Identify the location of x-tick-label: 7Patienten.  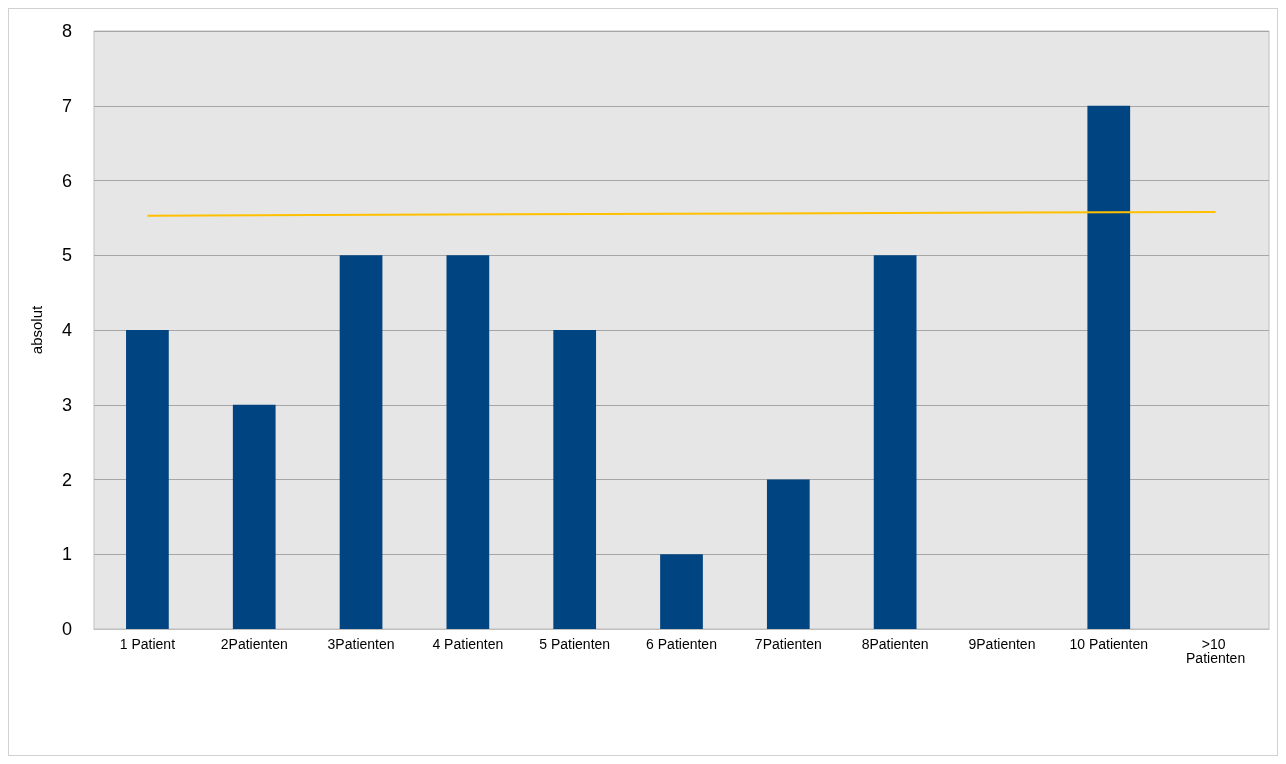
(788, 644).